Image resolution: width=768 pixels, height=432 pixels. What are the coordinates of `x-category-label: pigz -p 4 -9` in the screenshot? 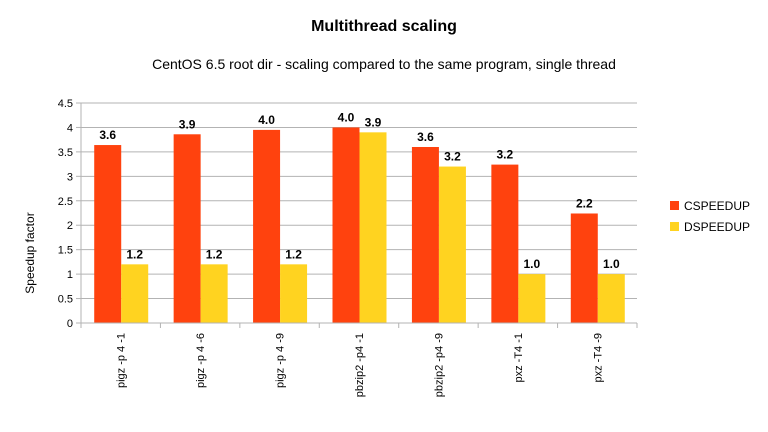 It's located at (281, 360).